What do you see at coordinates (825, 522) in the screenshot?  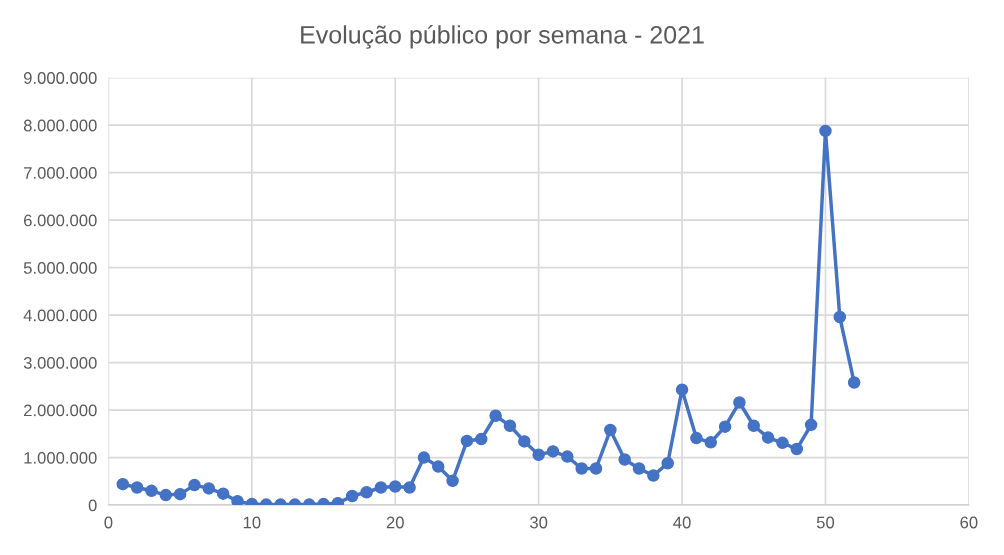 I see `x-tick-label: 50` at bounding box center [825, 522].